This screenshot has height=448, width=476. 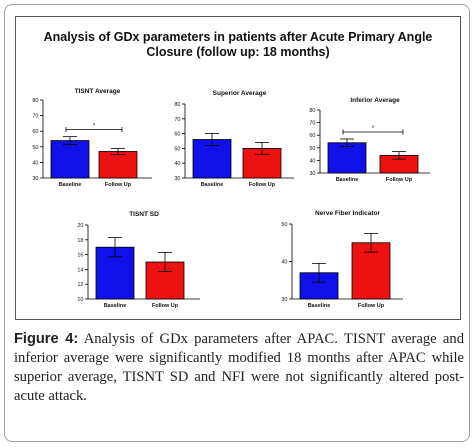 I want to click on chart-title: TISNT Average, so click(x=98, y=91).